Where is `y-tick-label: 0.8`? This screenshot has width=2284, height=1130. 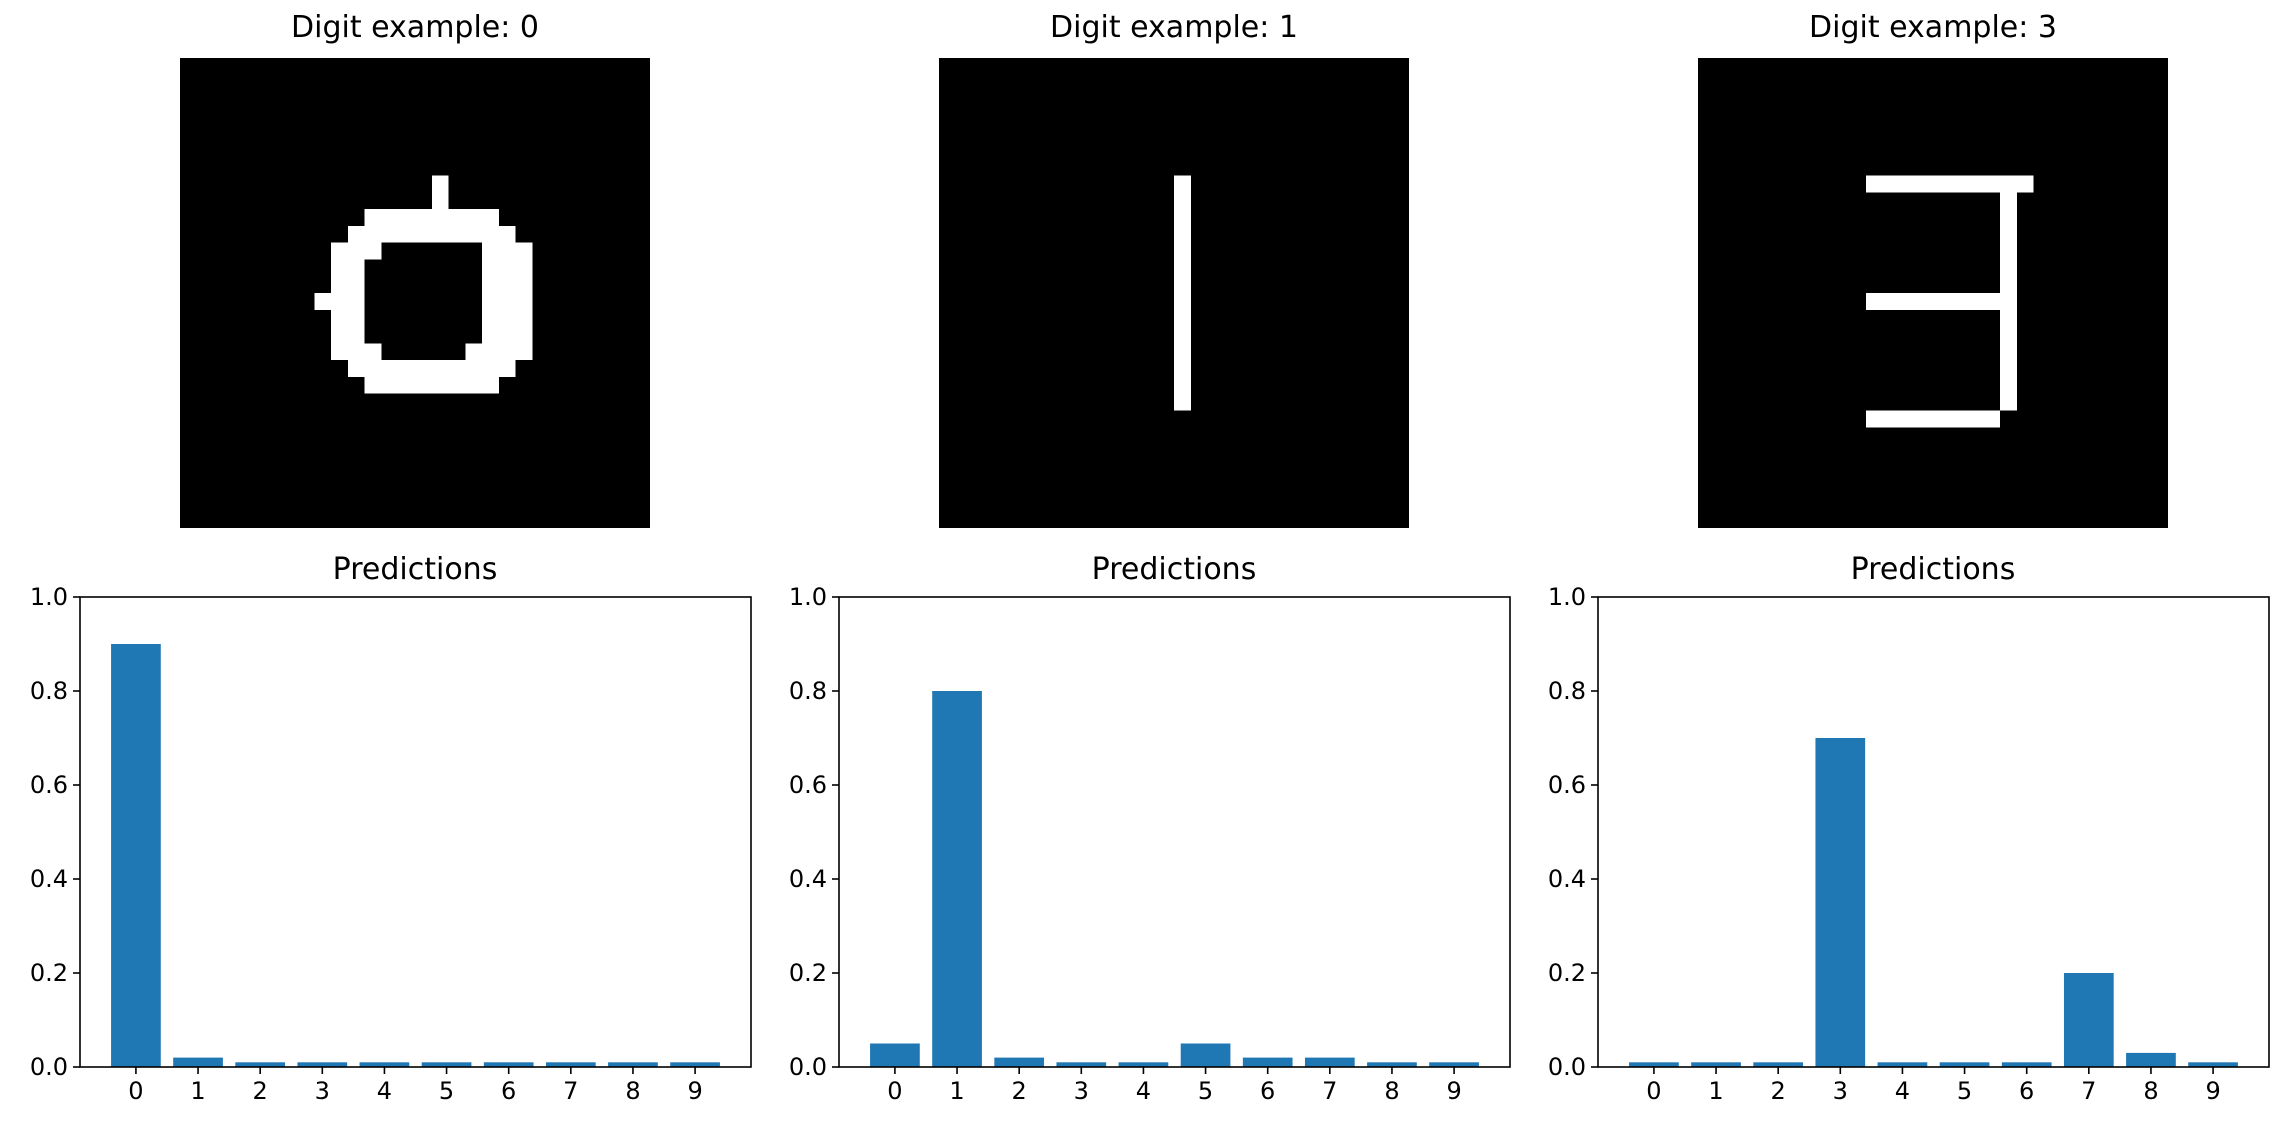
y-tick-label: 0.8 is located at coordinates (1567, 691).